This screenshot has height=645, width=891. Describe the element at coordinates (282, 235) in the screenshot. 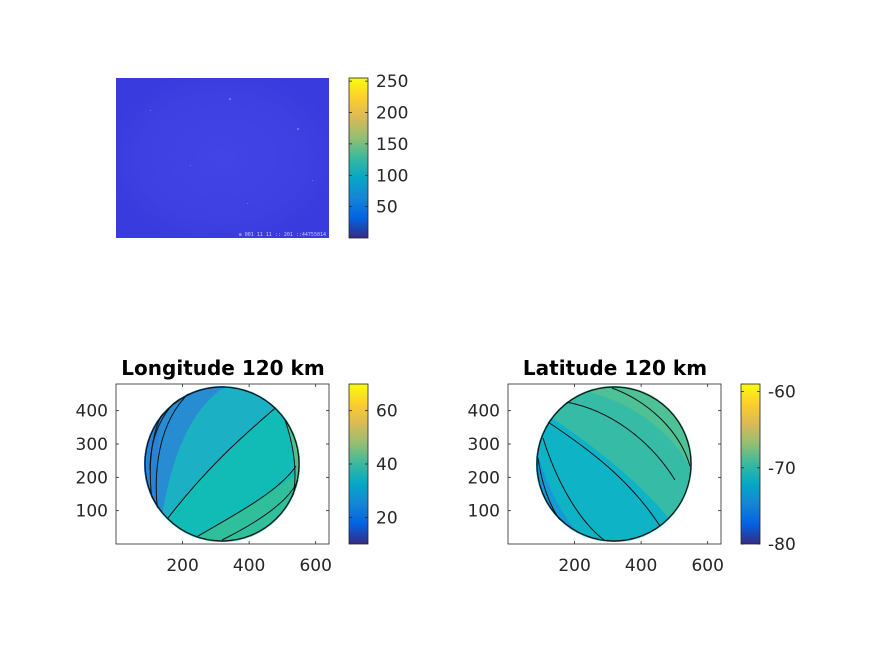

I see `raw-image-annotation: ⊕ 001 11 11 :: 201 ::44755014` at that location.